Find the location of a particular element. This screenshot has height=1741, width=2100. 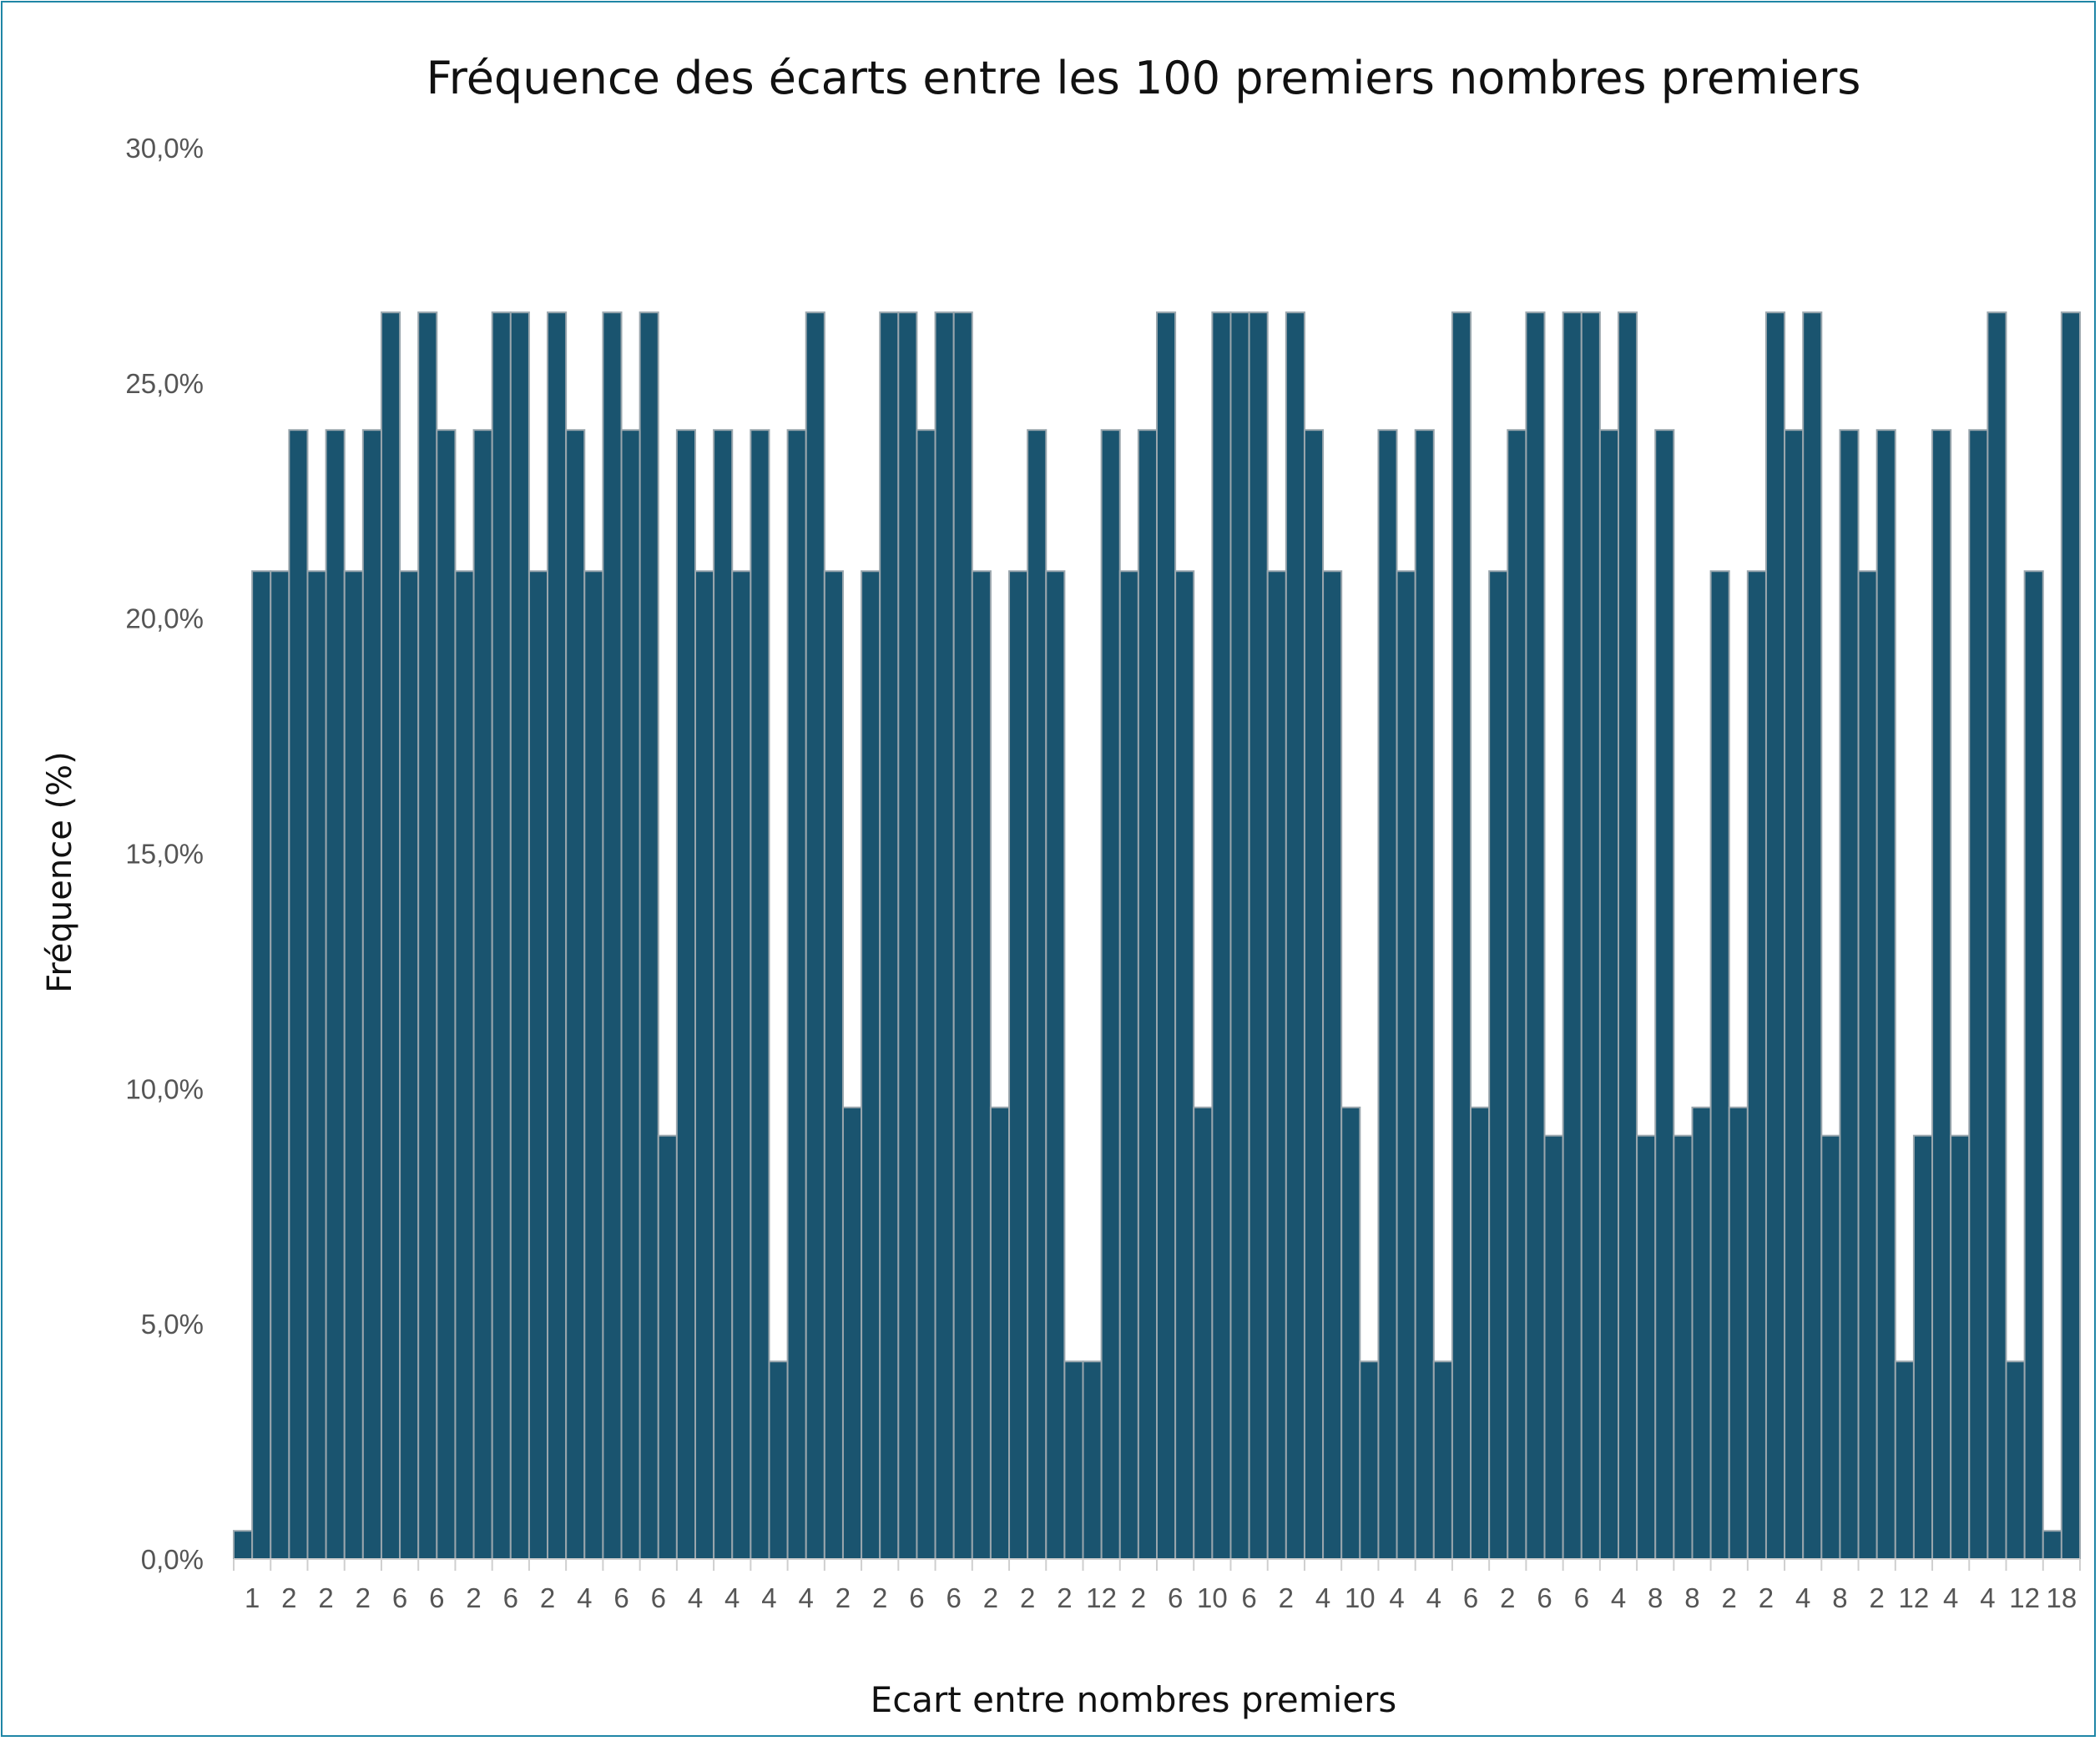

y-tick-label: 30,0% is located at coordinates (164, 148).